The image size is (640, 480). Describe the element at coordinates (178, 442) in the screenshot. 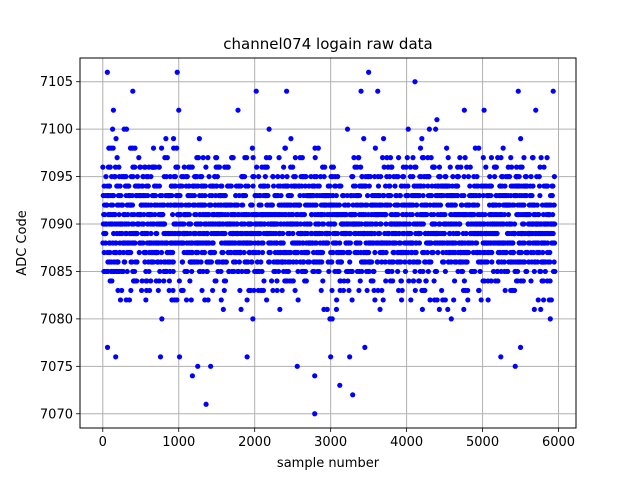

I see `x-tick-label: 1000` at that location.